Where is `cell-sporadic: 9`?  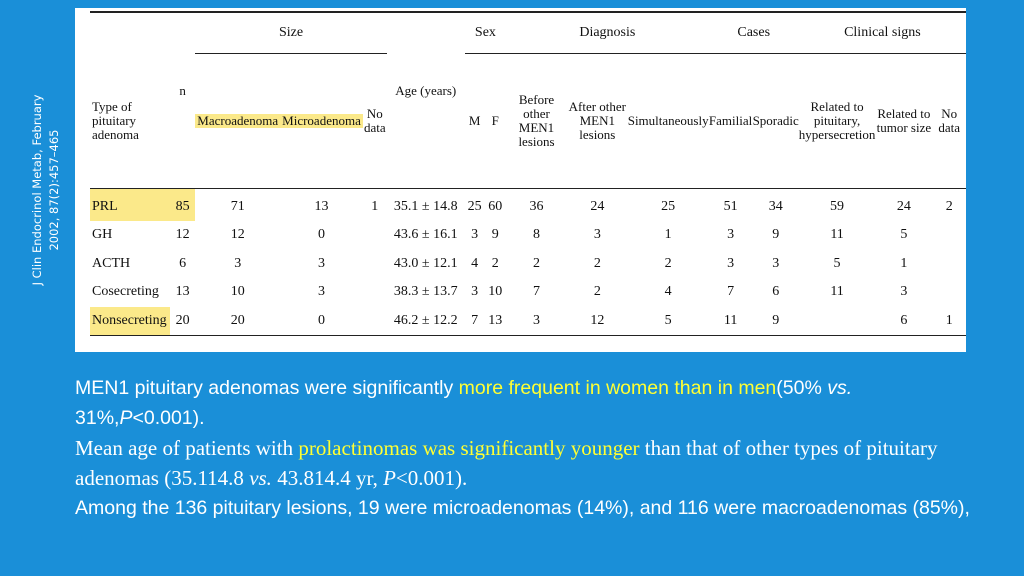
cell-sporadic: 9 is located at coordinates (775, 321).